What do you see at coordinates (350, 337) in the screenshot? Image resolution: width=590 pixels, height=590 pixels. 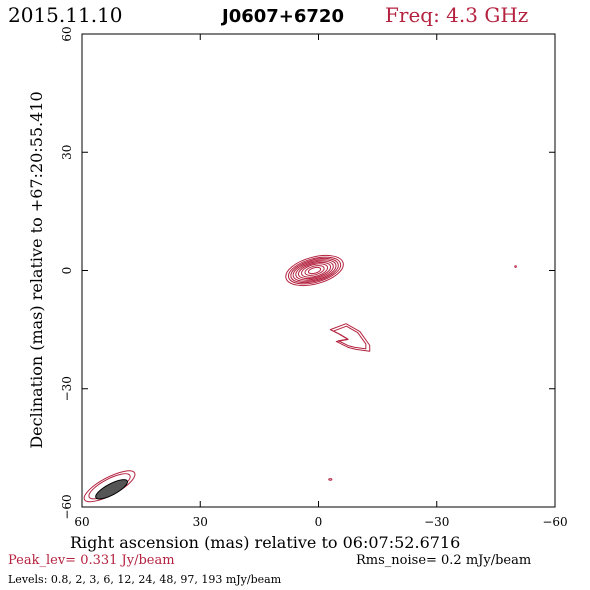 I see `jet-knot-contour` at bounding box center [350, 337].